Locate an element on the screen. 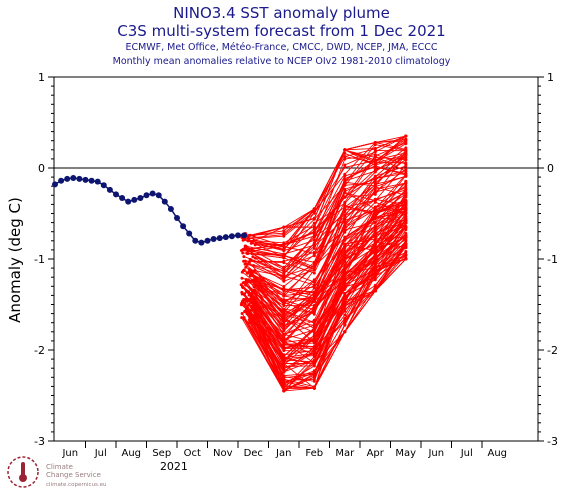 The image size is (563, 497). y-tick-label-left: 1 is located at coordinates (41, 77).